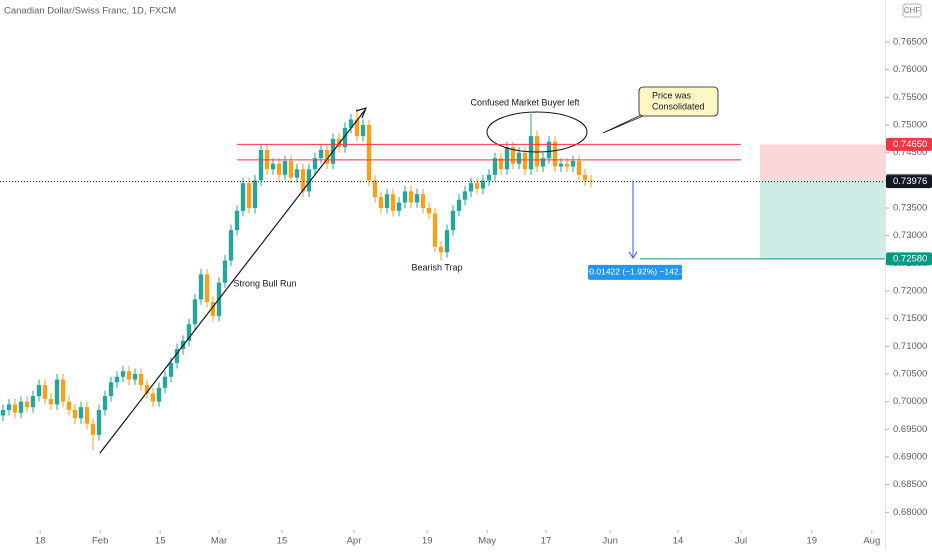 The width and height of the screenshot is (932, 555). What do you see at coordinates (910, 208) in the screenshot?
I see `y-tick-label: 0.73500` at bounding box center [910, 208].